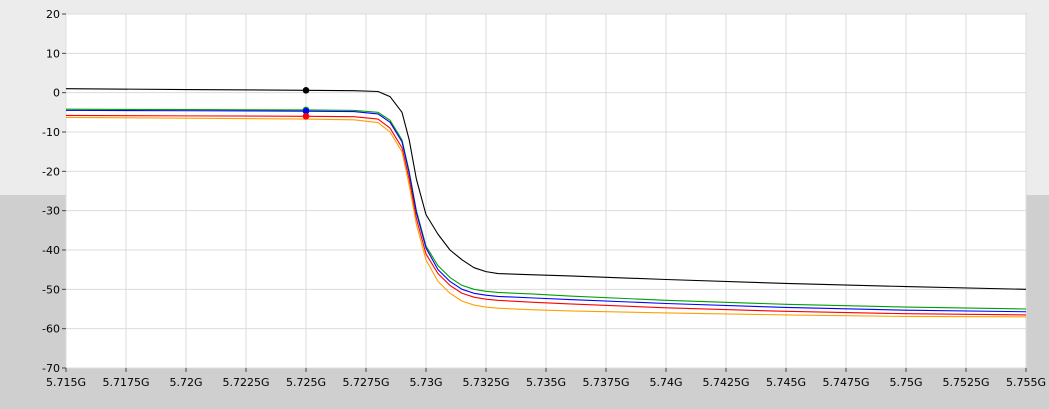  I want to click on x-tick-label: 5.7525G, so click(965, 382).